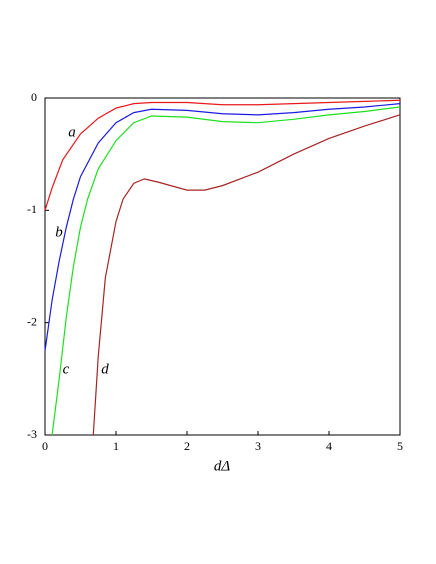  I want to click on x-tick-label: 2, so click(187, 446).